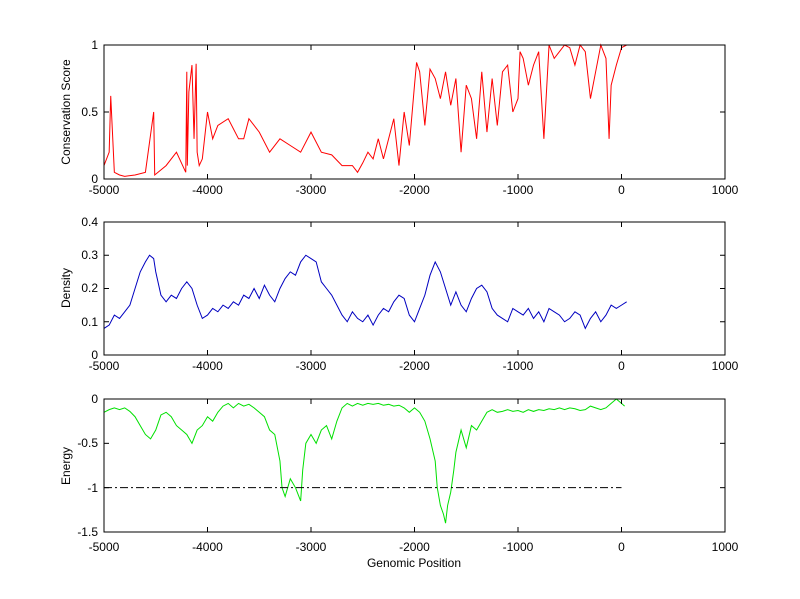 This screenshot has height=599, width=800. I want to click on density-series-line, so click(365, 292).